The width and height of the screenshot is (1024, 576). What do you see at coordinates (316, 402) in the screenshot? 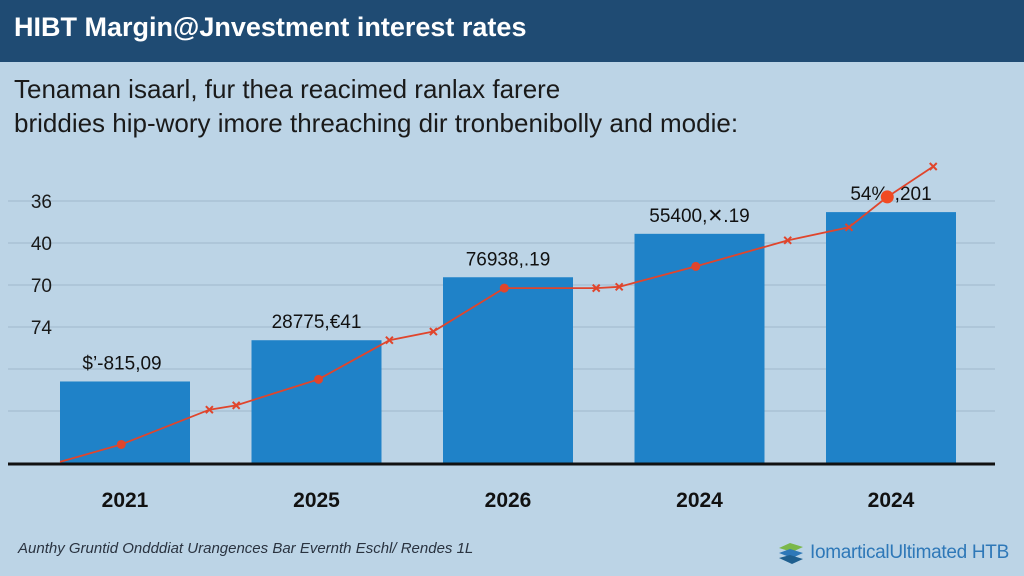
I see `bar-2025` at bounding box center [316, 402].